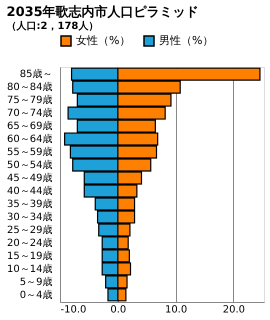  What do you see at coordinates (73, 310) in the screenshot?
I see `x-tick-label: -10.0` at bounding box center [73, 310].